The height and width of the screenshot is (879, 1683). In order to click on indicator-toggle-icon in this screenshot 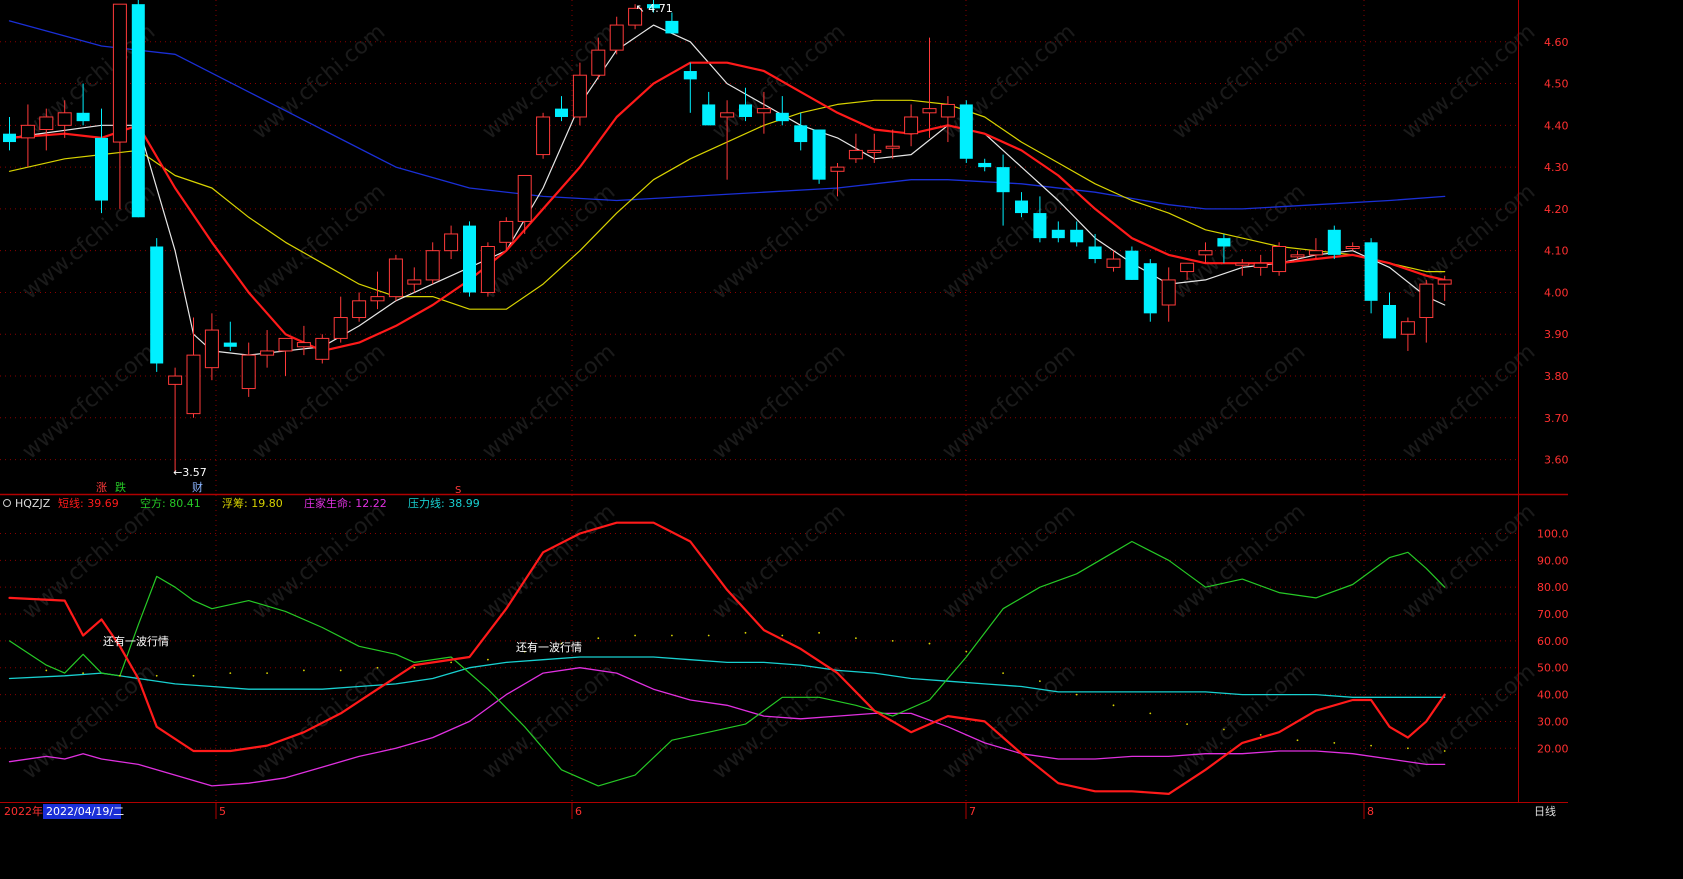, I will do `click(7, 503)`.